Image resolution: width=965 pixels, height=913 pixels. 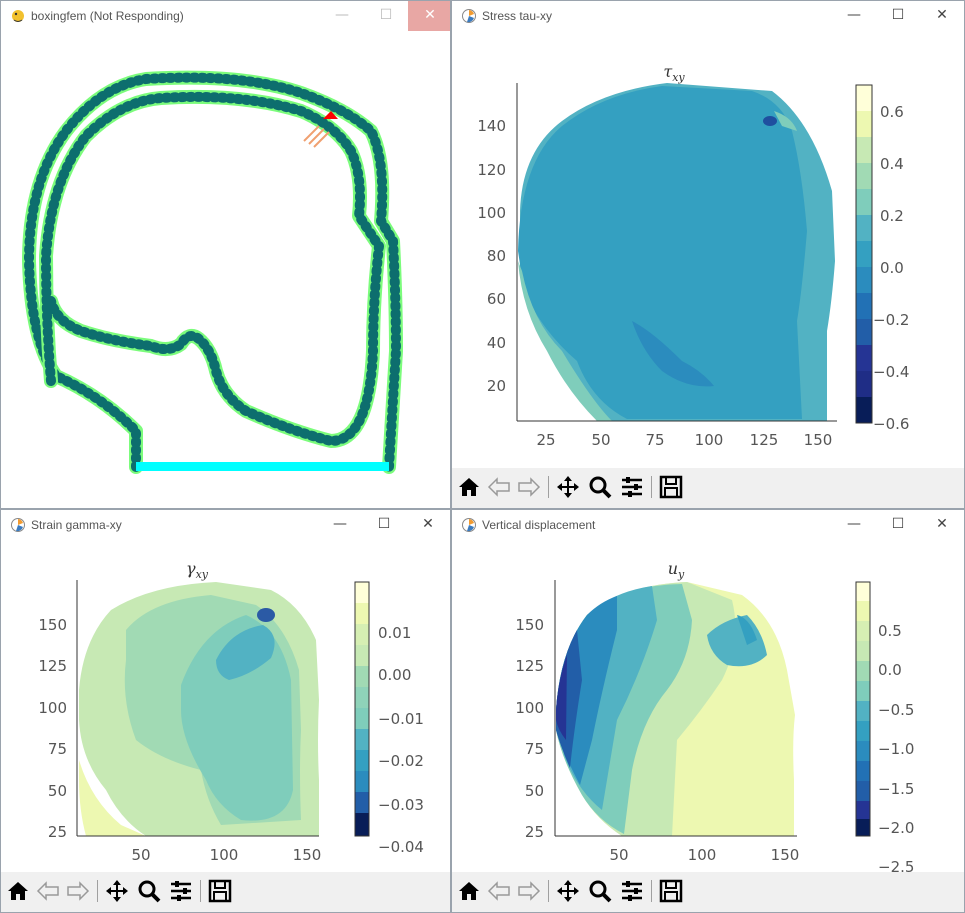 I want to click on title-bar: boxingfem (Not Responding) — ☐ ✕, so click(x=225, y=16).